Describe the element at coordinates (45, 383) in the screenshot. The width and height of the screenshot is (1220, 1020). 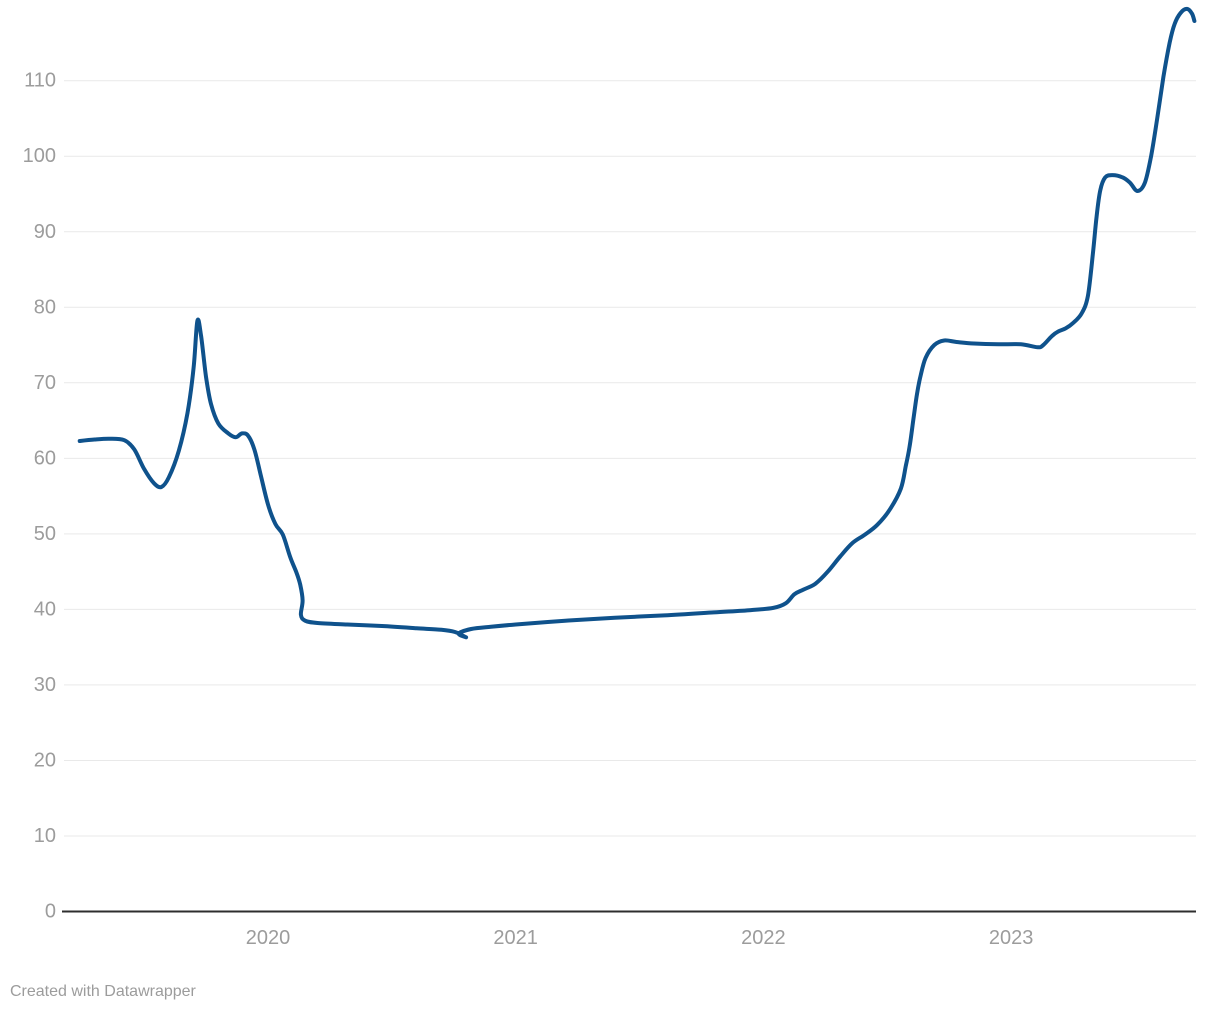
I see `y-tick-label: 70` at that location.